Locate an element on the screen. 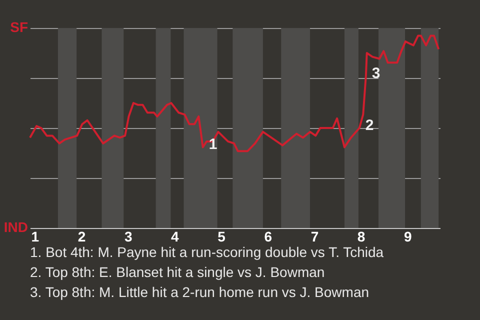 The height and width of the screenshot is (320, 480). annotation: 1 is located at coordinates (213, 145).